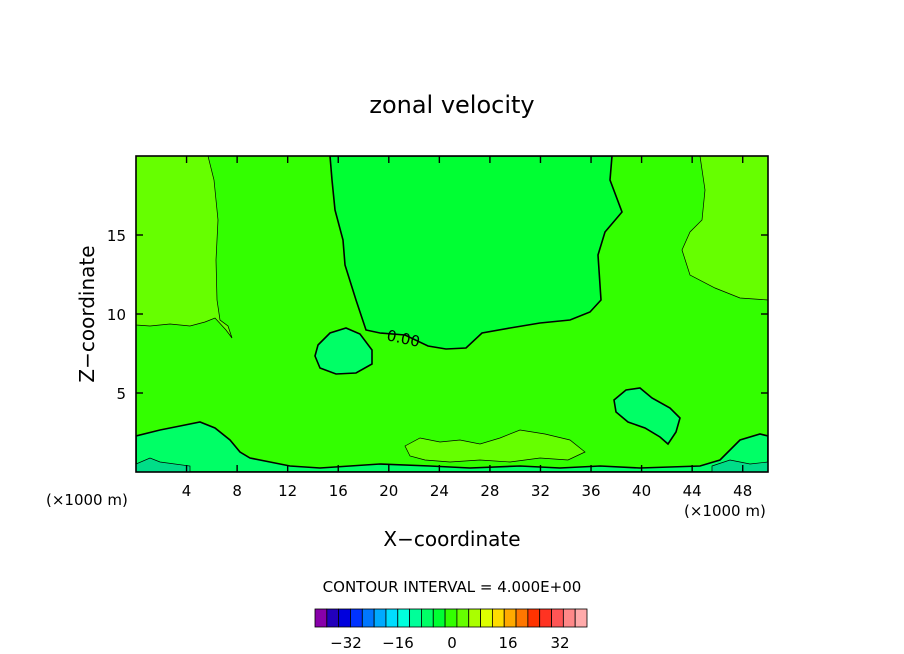 The height and width of the screenshot is (654, 904). What do you see at coordinates (121, 394) in the screenshot?
I see `y-tick-label: 5` at bounding box center [121, 394].